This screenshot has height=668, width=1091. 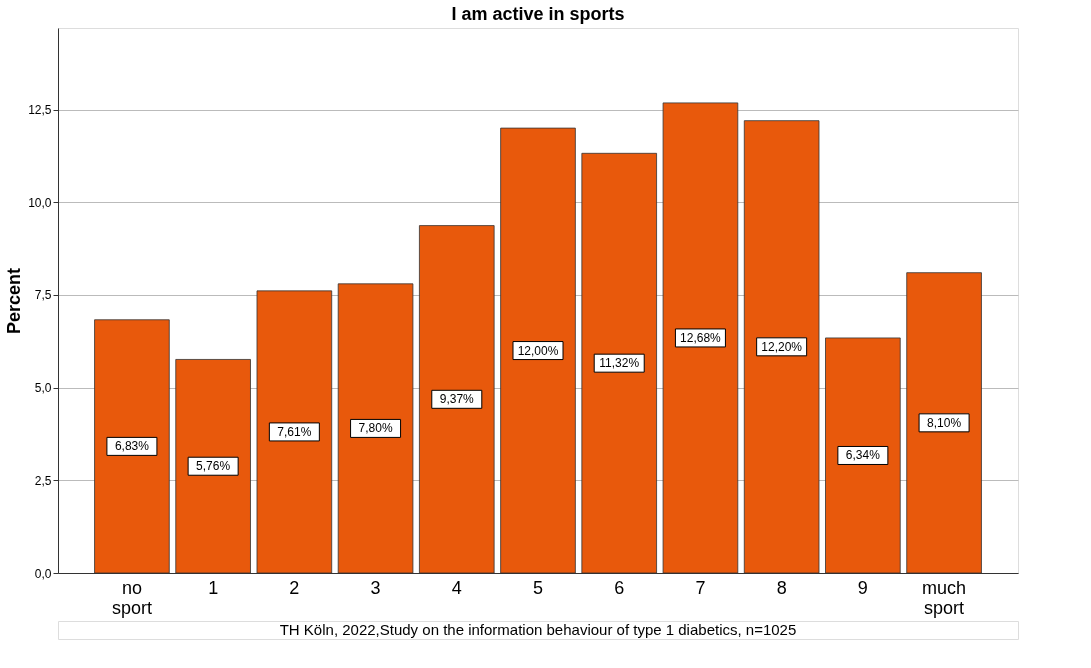 I want to click on x-tick-label: 6, so click(x=619, y=587).